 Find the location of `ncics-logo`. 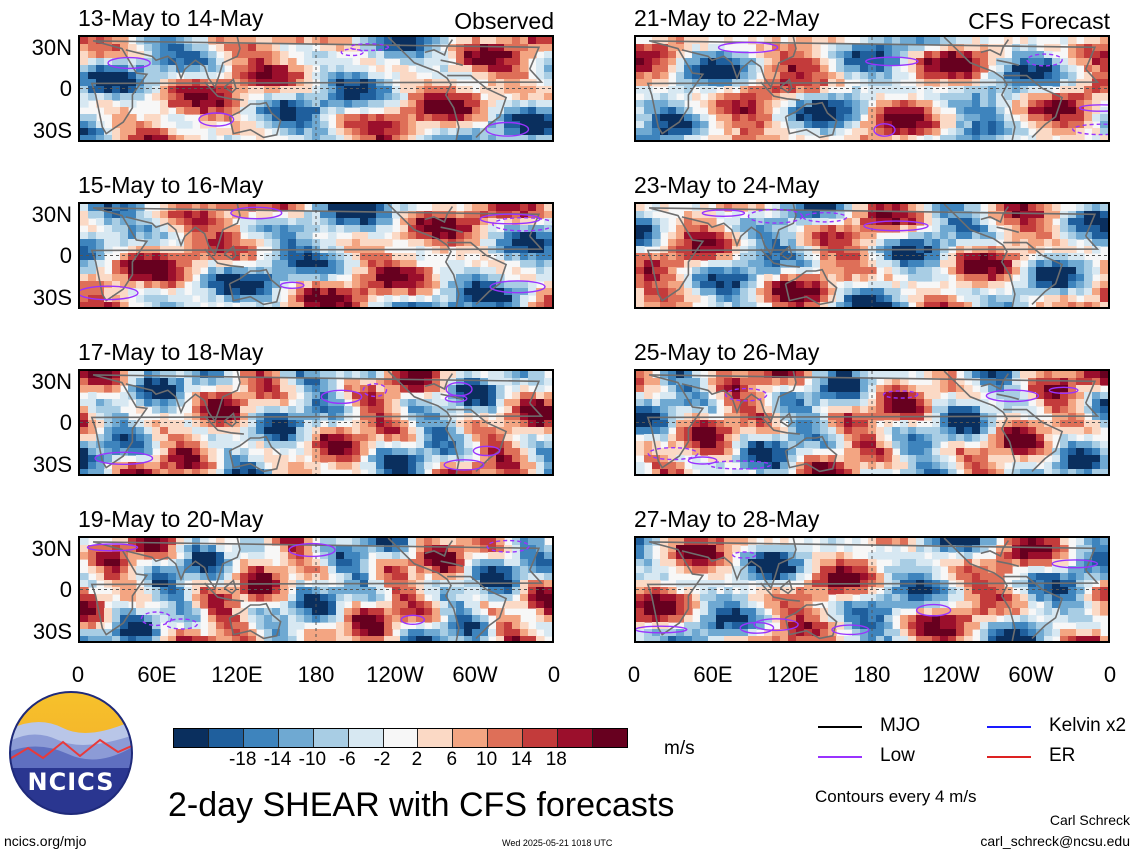

ncics-logo is located at coordinates (71, 753).